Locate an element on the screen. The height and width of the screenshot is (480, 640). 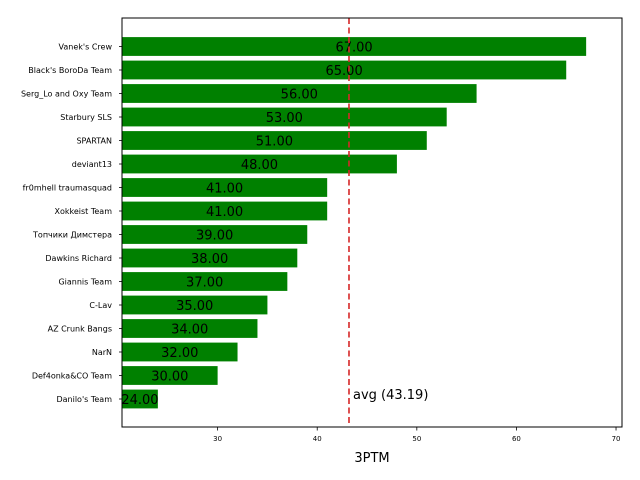
category-label: Def4onka&CO Team is located at coordinates (72, 376).